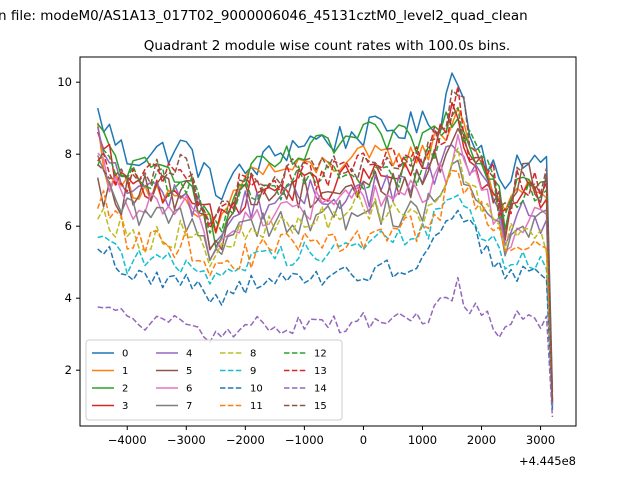  Describe the element at coordinates (320, 354) in the screenshot. I see `legend-label-12: 12` at that location.